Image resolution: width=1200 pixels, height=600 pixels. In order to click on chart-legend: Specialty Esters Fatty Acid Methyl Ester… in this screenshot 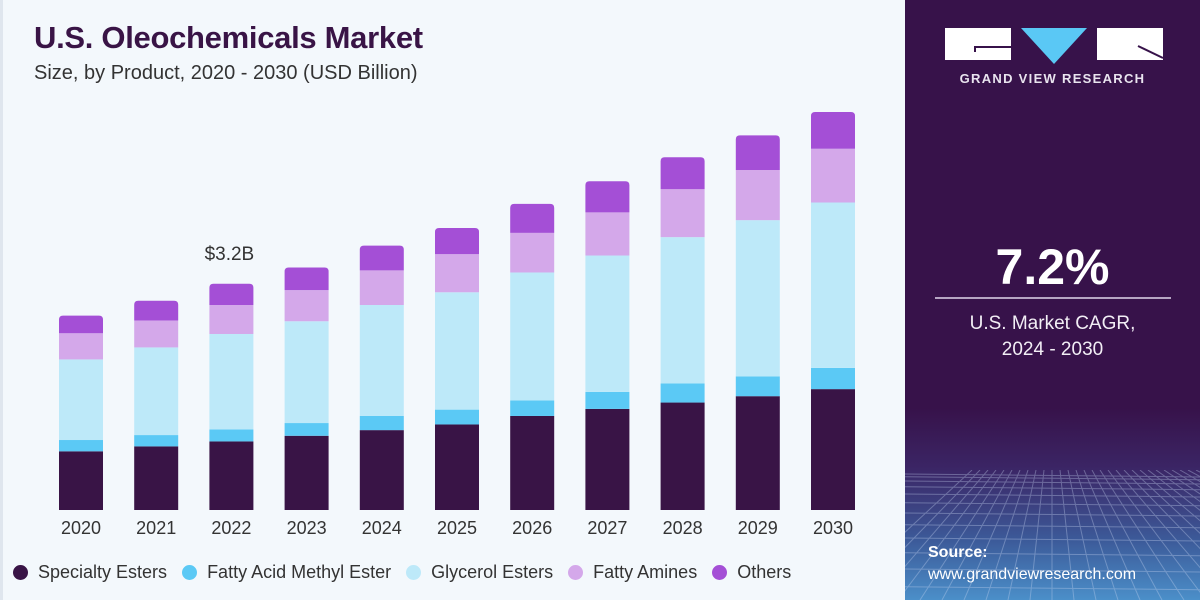, I will do `click(409, 572)`.